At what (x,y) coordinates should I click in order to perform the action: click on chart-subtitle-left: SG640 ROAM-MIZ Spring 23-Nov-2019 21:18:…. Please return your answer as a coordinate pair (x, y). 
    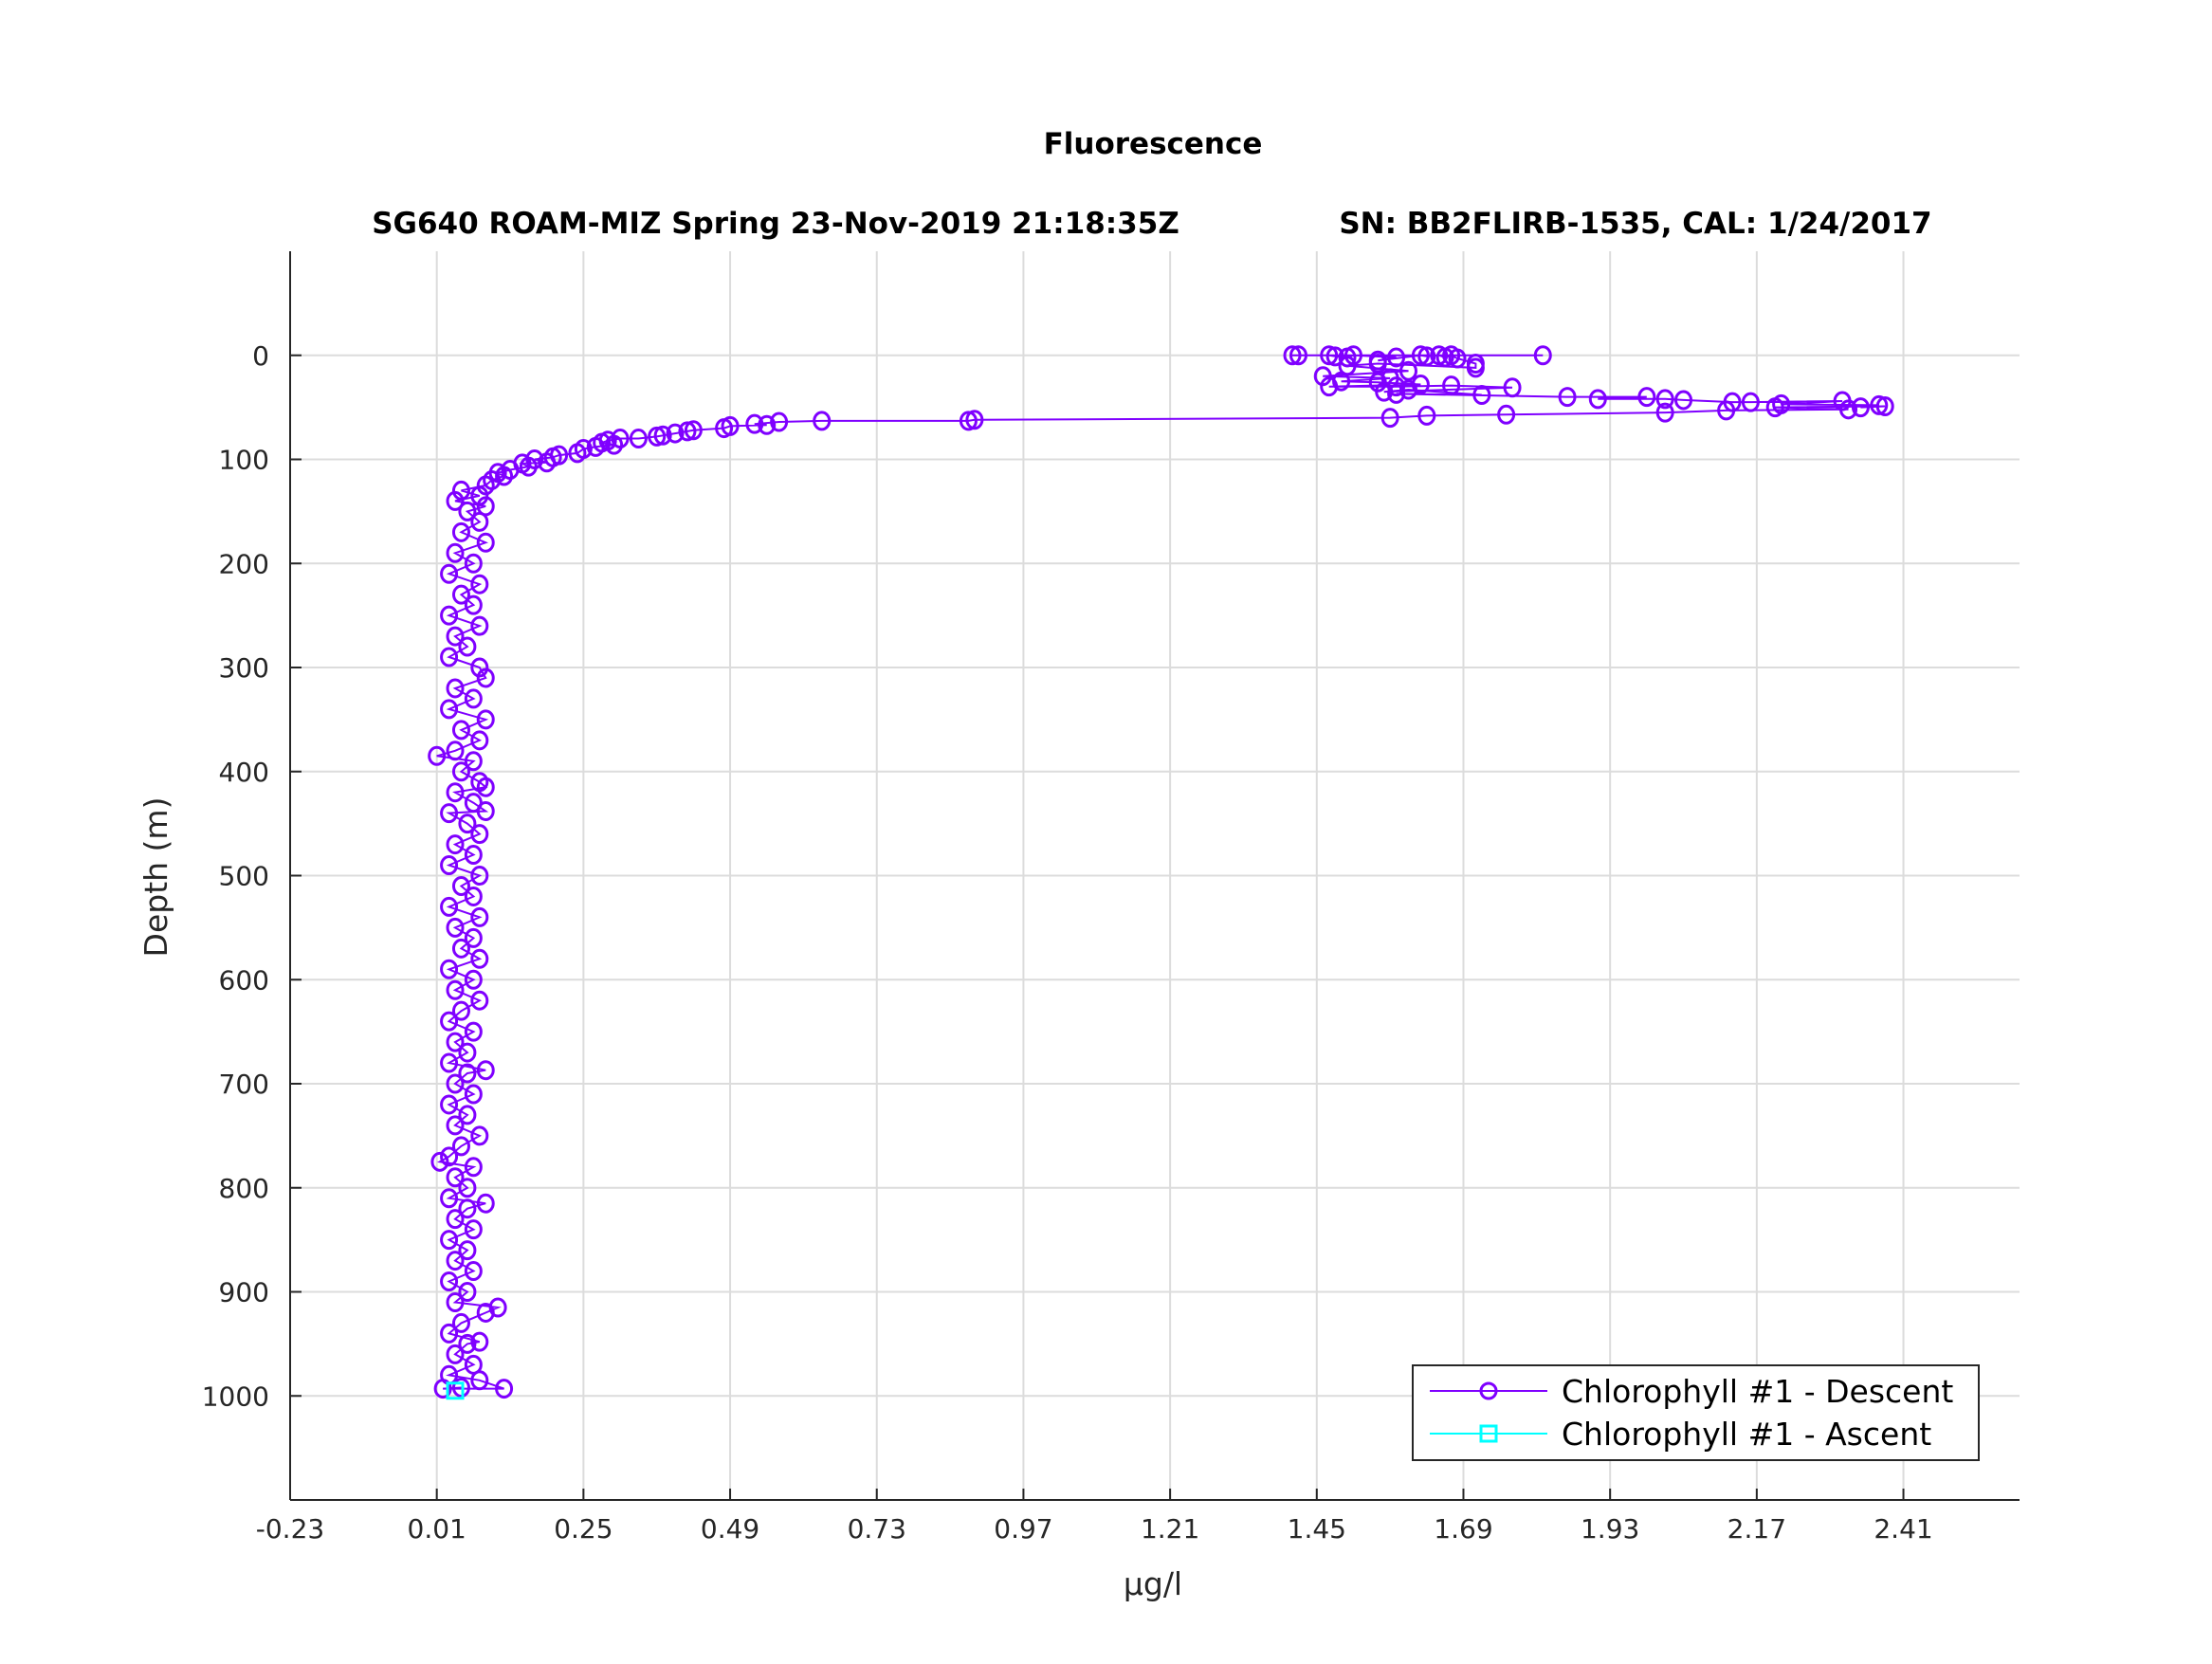
    Looking at the image, I should click on (775, 224).